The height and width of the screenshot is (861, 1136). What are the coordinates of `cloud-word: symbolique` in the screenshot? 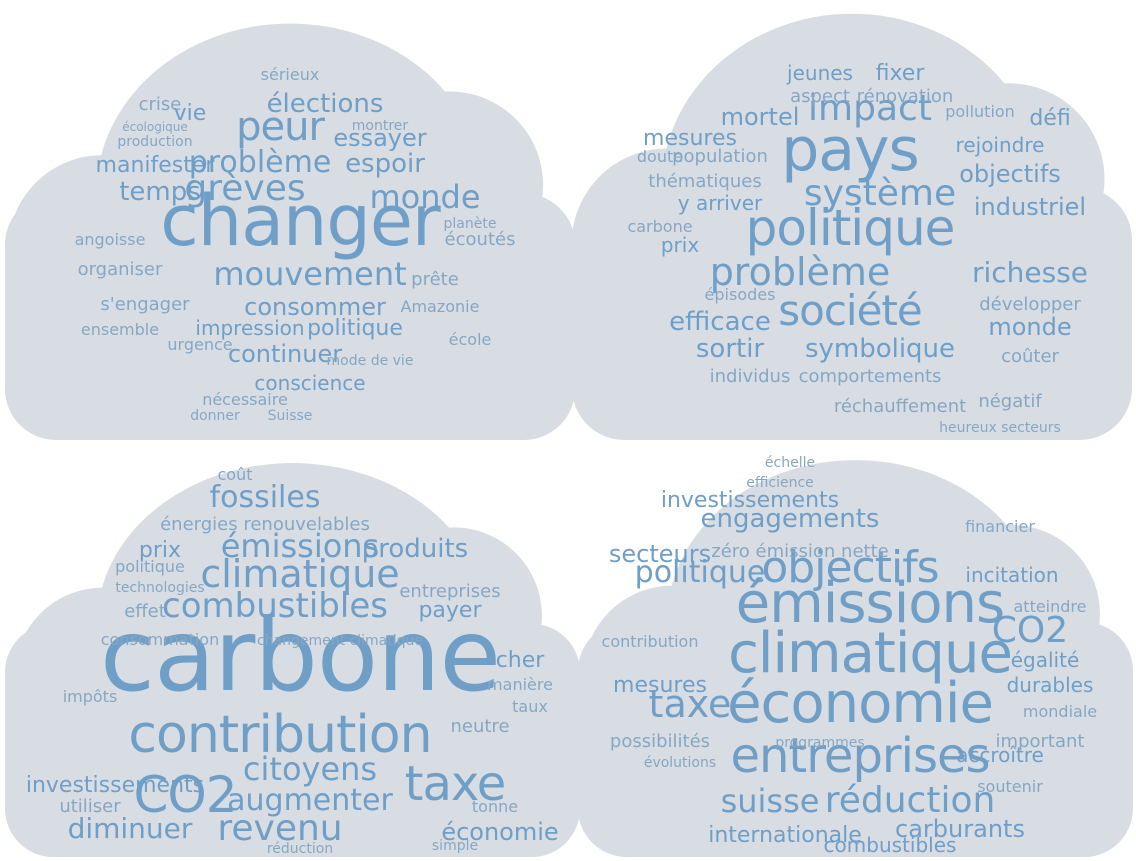 It's located at (880, 349).